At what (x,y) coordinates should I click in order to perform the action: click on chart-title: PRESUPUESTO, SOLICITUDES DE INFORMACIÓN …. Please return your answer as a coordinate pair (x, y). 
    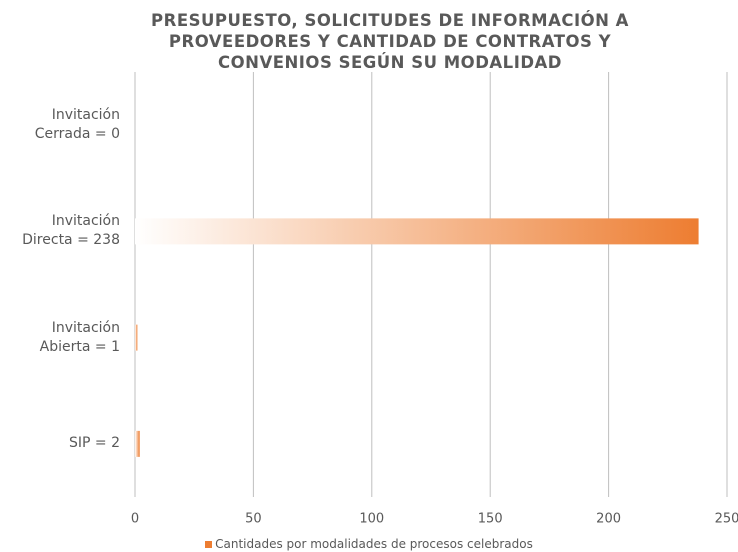
    Looking at the image, I should click on (390, 41).